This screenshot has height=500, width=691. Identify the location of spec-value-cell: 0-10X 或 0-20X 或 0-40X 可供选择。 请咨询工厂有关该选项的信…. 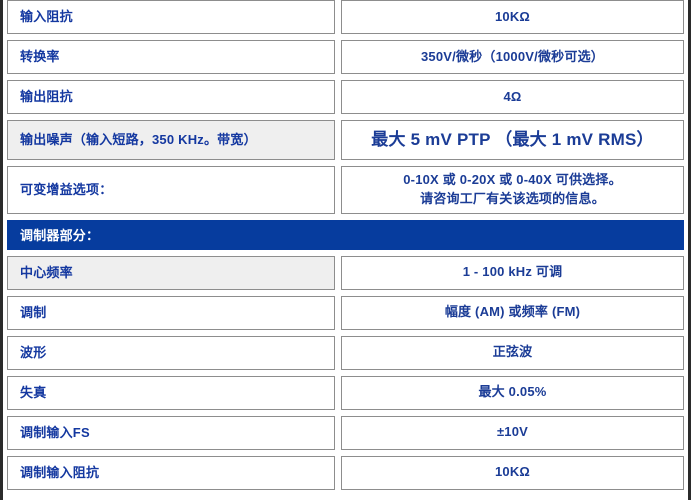
(512, 190).